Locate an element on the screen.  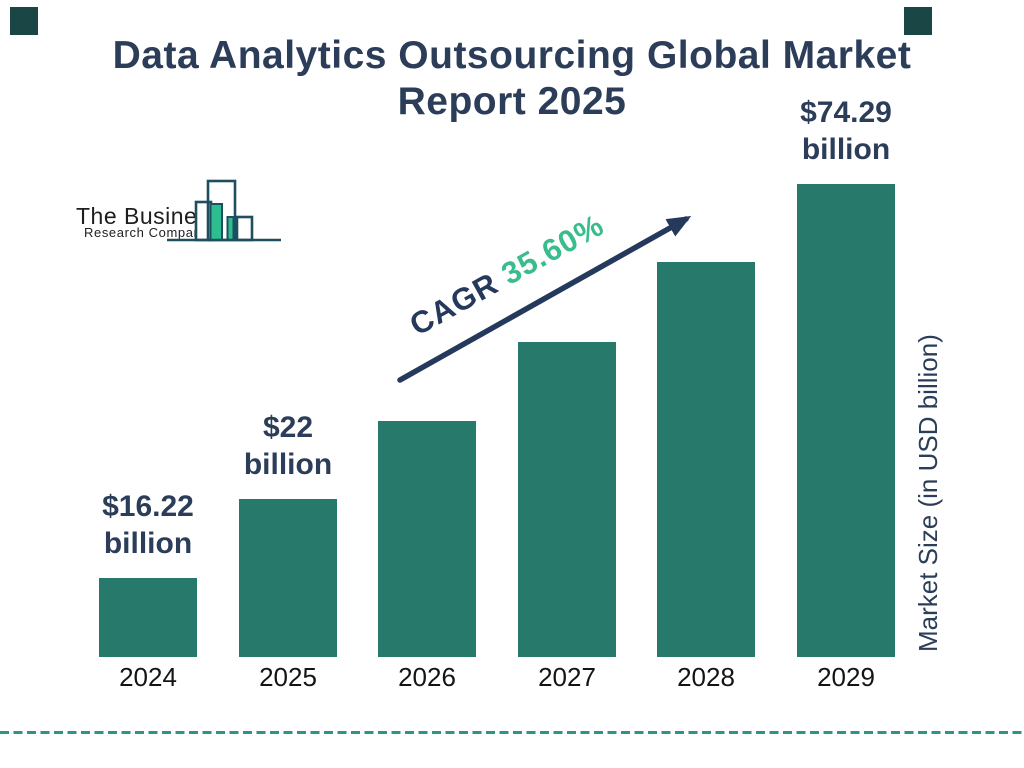
x-axis-tick-2027: 2027 is located at coordinates (567, 677).